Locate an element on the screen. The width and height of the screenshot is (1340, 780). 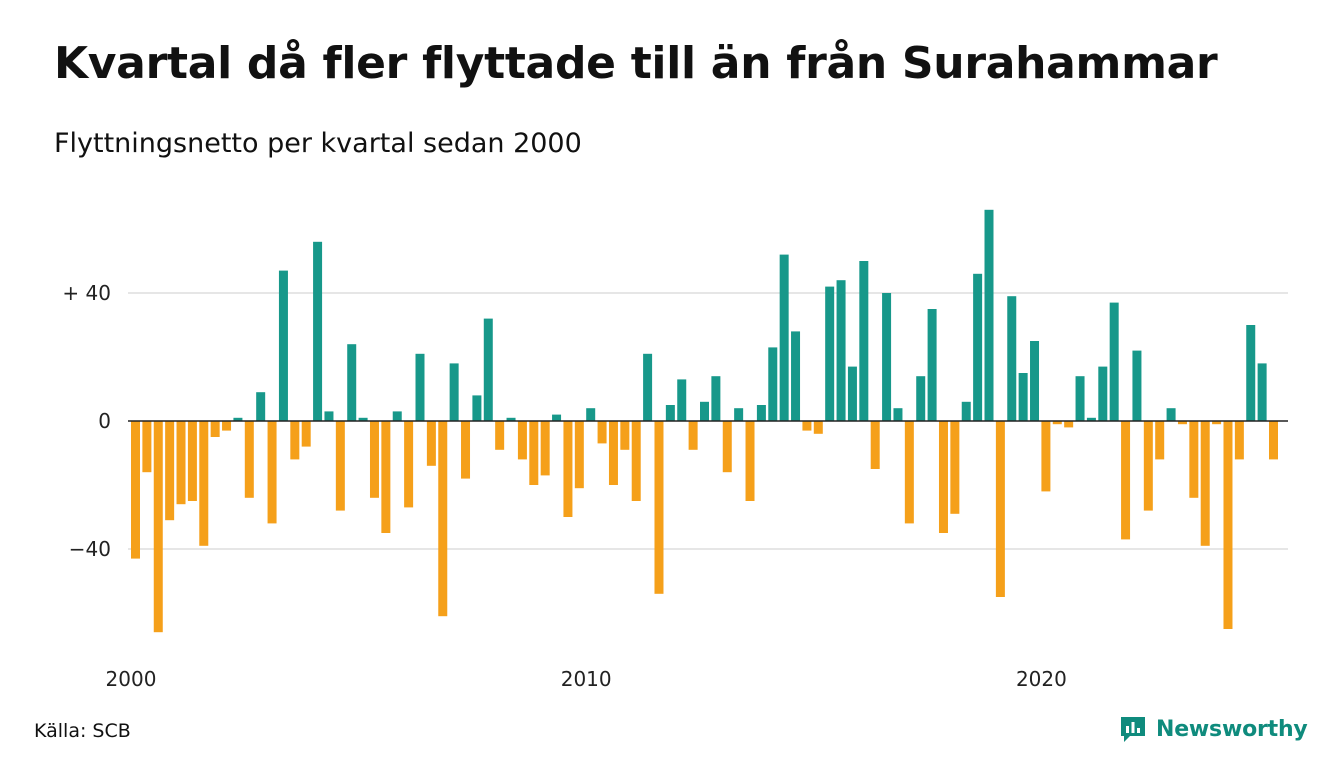
y-tick-label: + 40 is located at coordinates (86, 293).